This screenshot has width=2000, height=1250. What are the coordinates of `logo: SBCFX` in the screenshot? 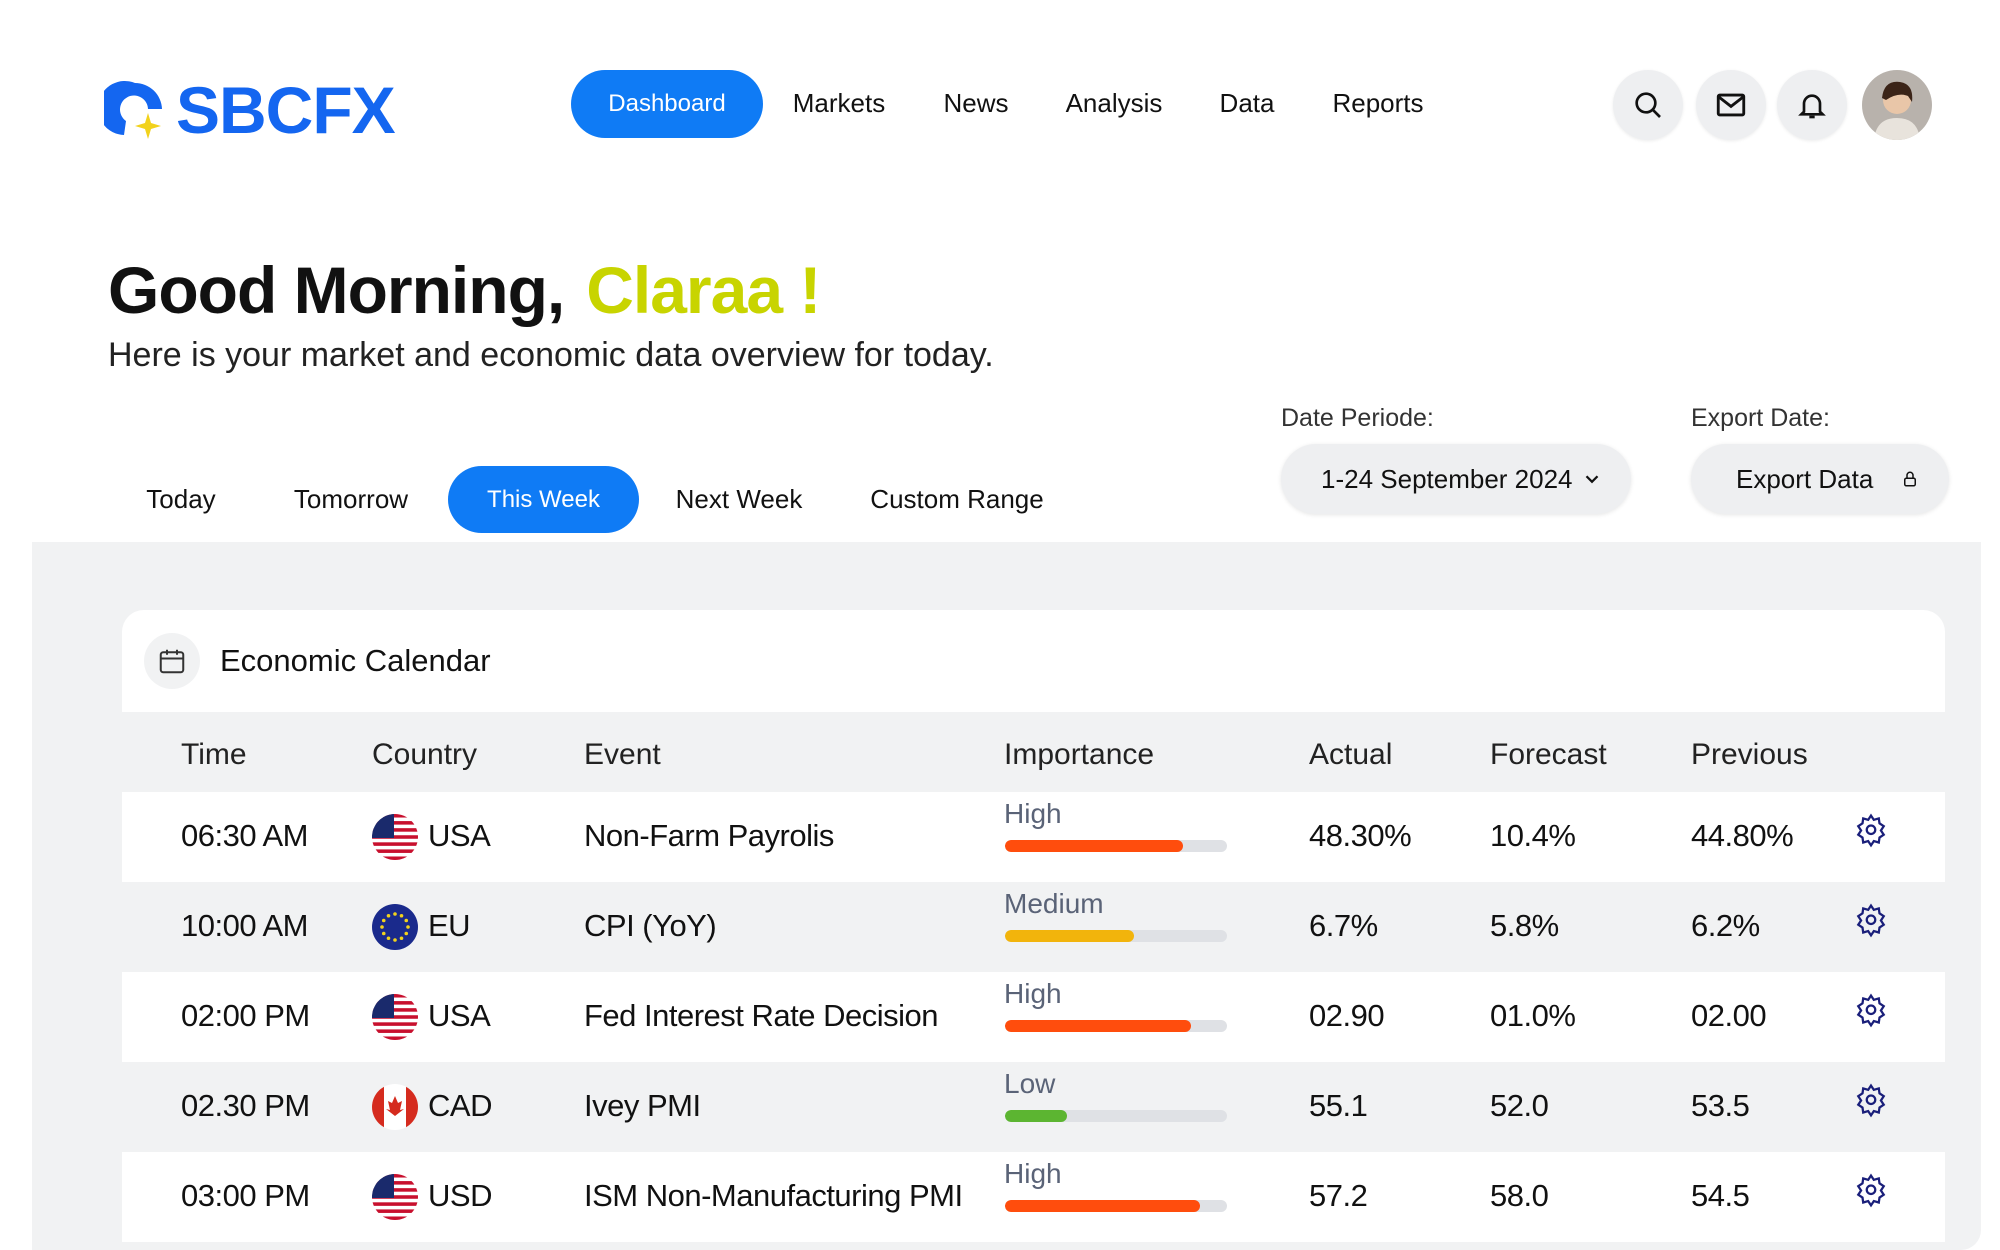 It's located at (250, 110).